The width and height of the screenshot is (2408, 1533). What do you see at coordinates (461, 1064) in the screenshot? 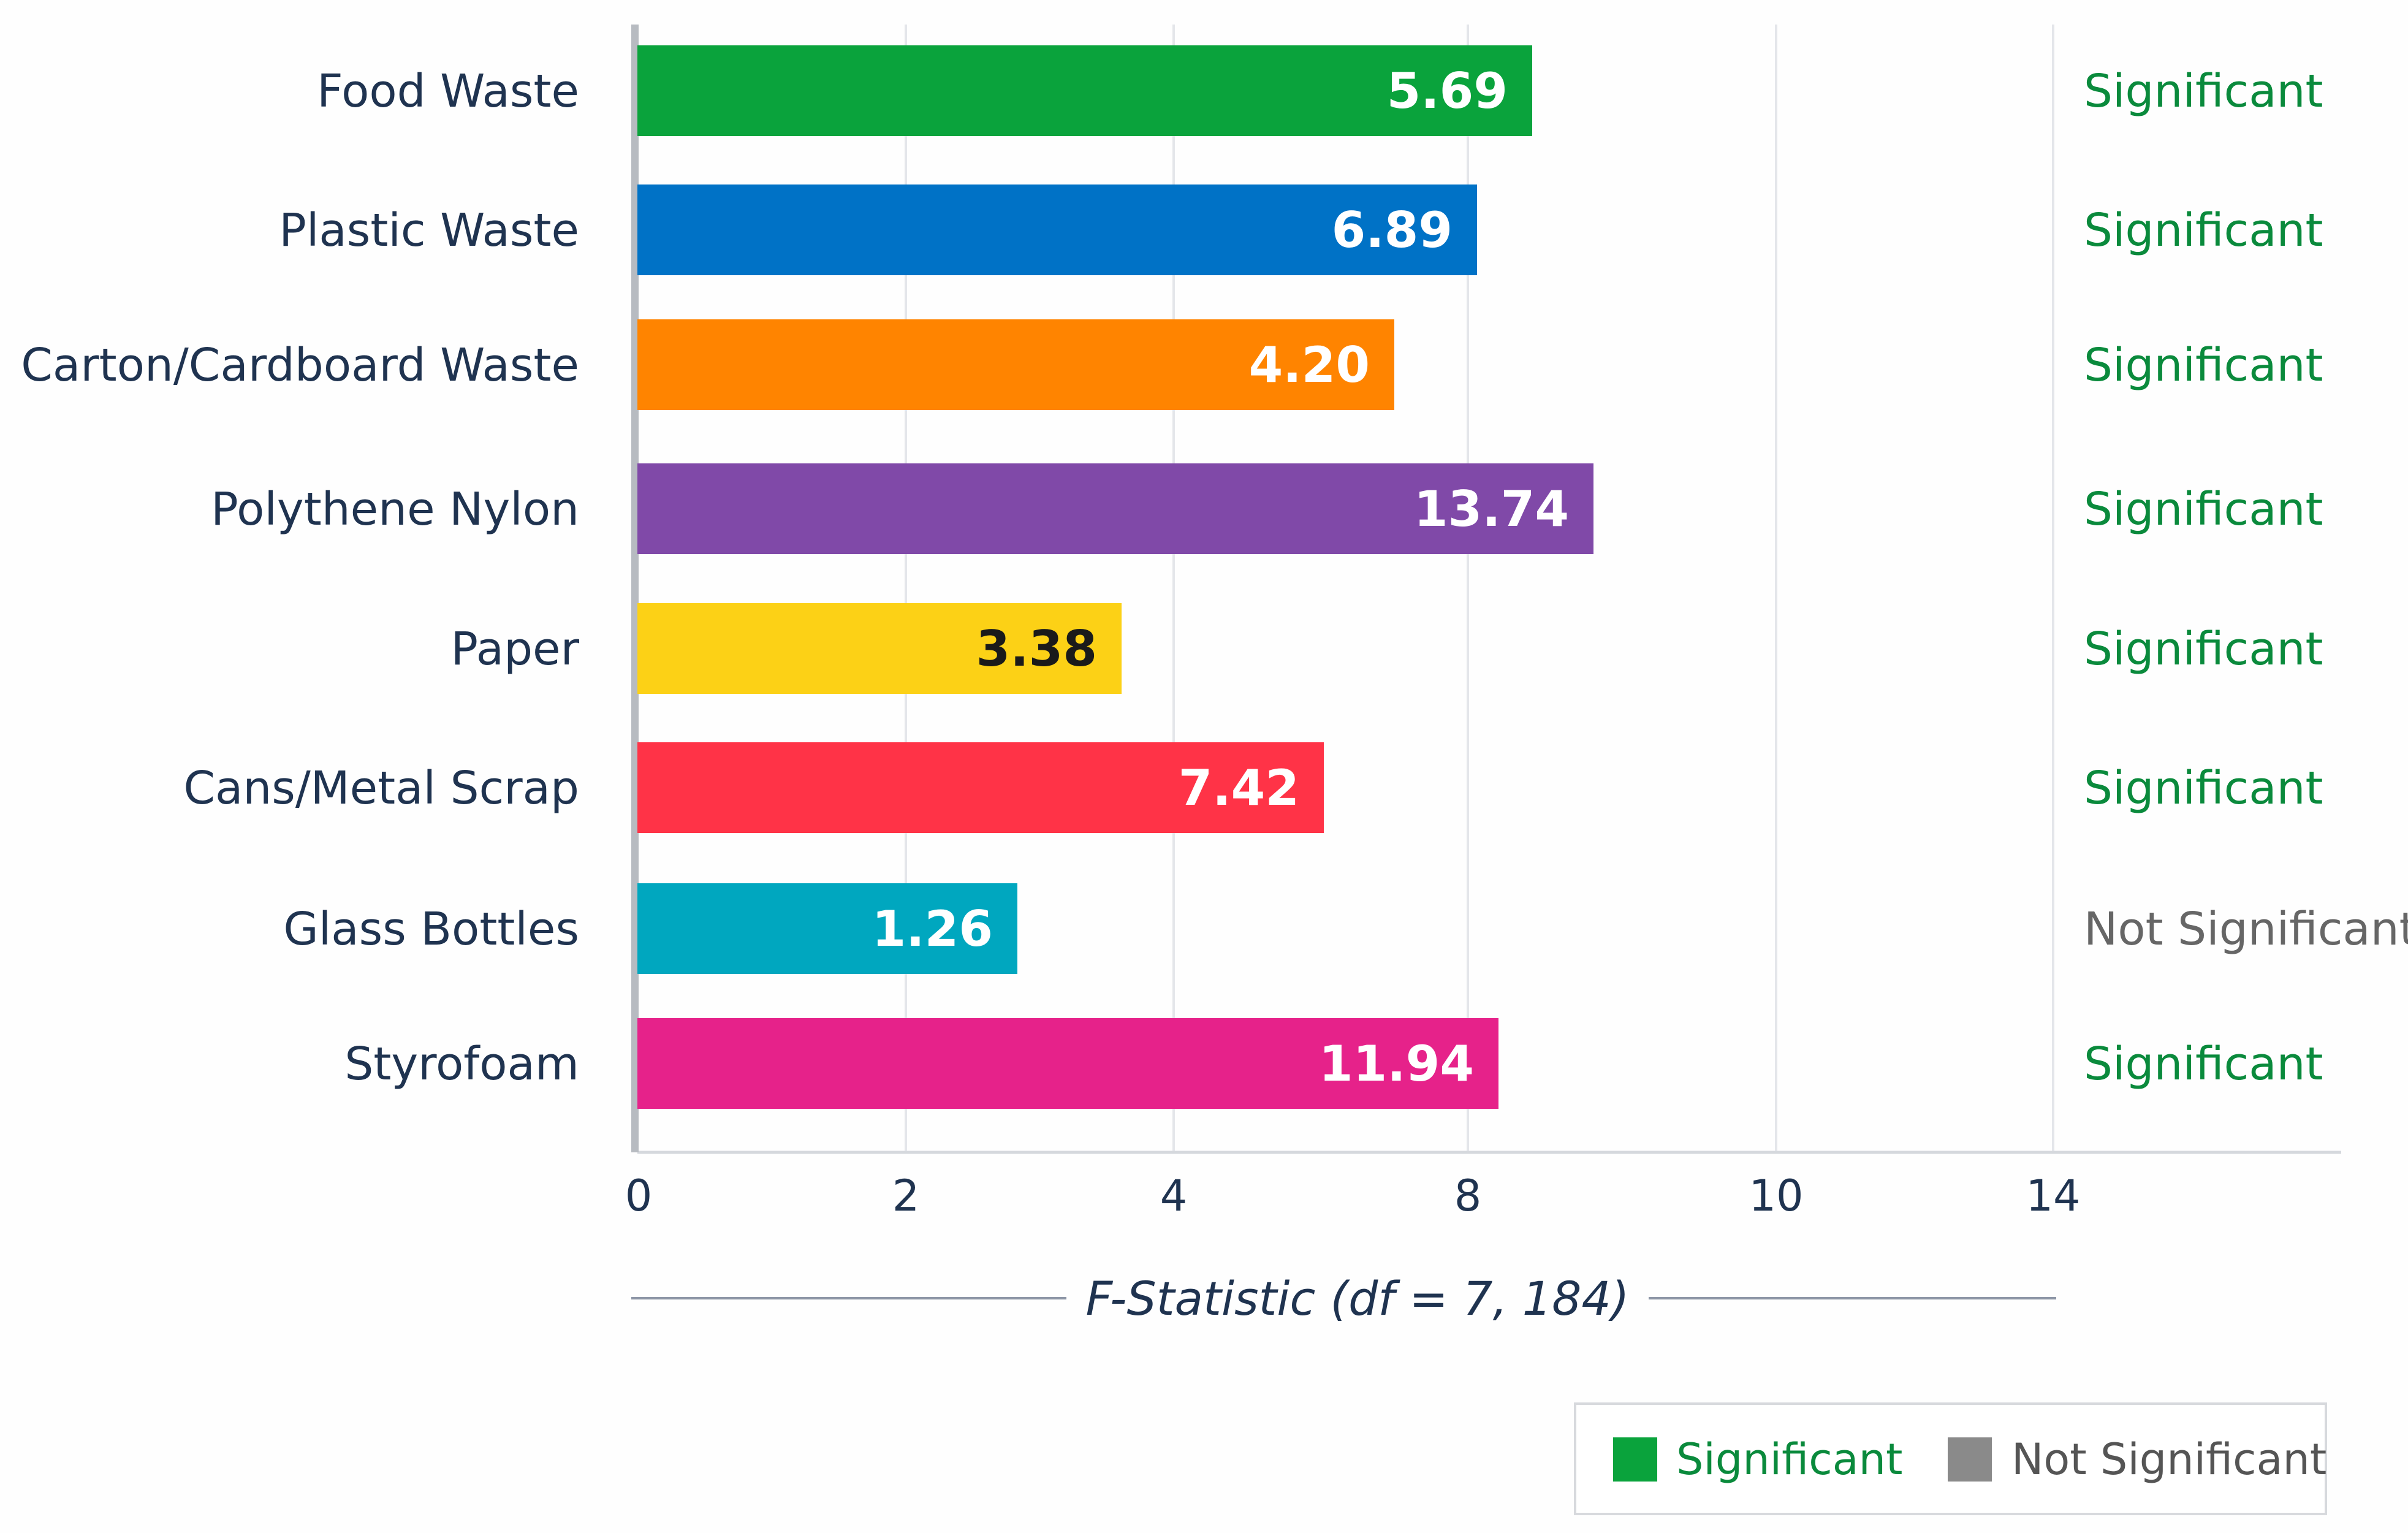
I see `category-label-styrofoam: Styrofoam` at bounding box center [461, 1064].